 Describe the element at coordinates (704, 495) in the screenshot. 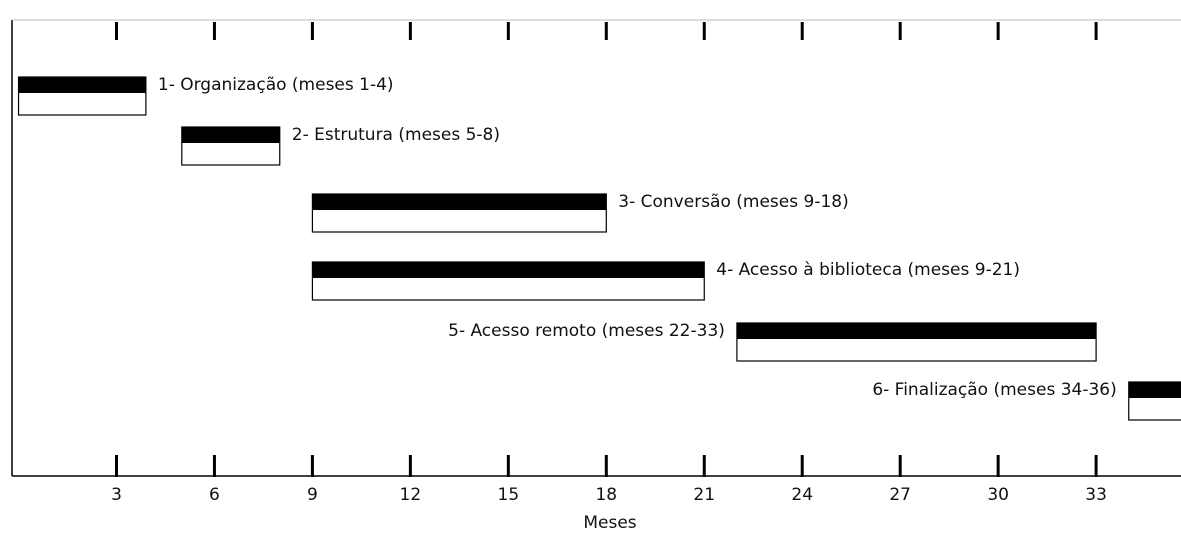

I see `x-tick-label: 21` at that location.